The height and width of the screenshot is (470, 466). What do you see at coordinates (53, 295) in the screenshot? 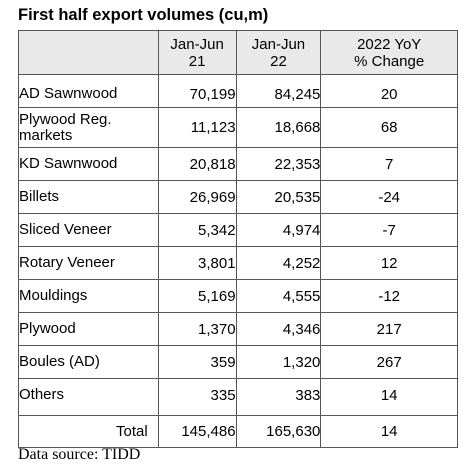
I see `product-name-line: Mouldings` at bounding box center [53, 295].